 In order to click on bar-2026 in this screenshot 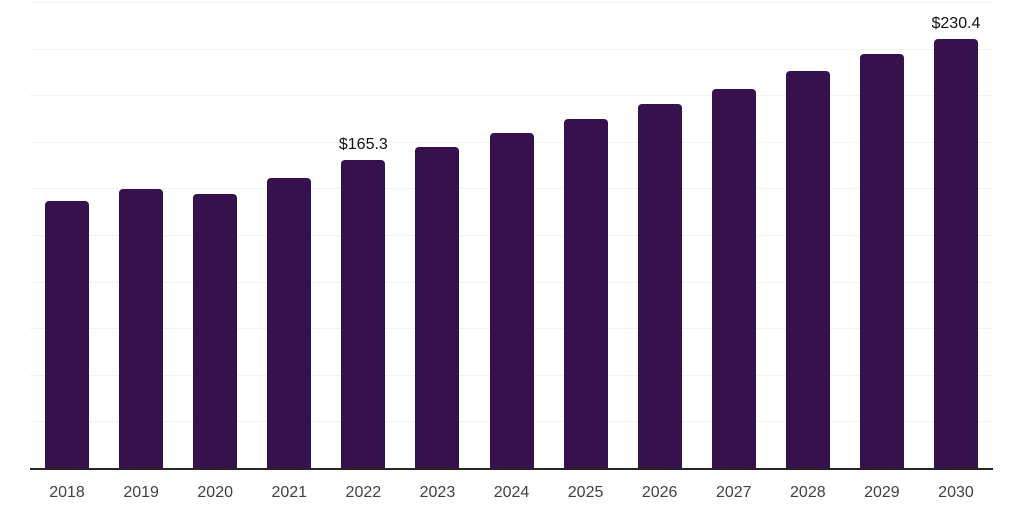, I will do `click(659, 285)`.